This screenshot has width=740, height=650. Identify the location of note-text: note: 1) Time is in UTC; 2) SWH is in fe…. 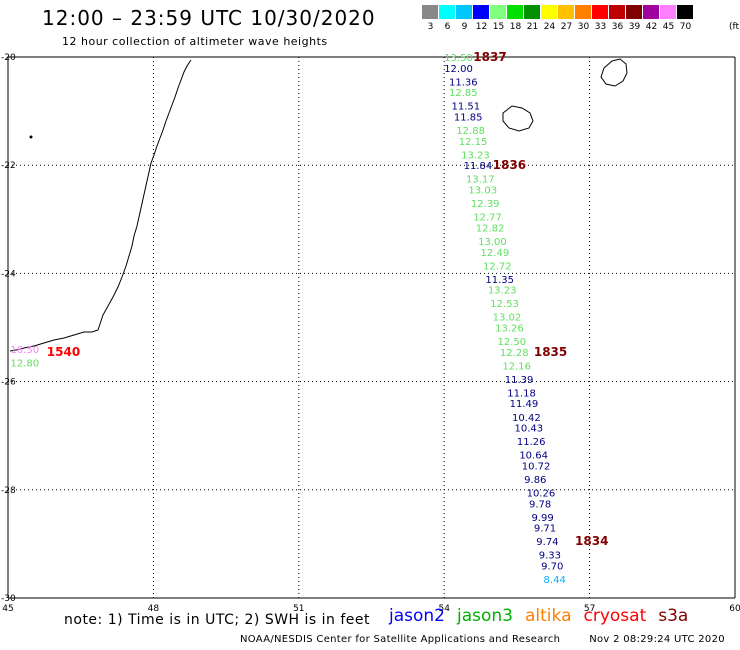
(217, 620).